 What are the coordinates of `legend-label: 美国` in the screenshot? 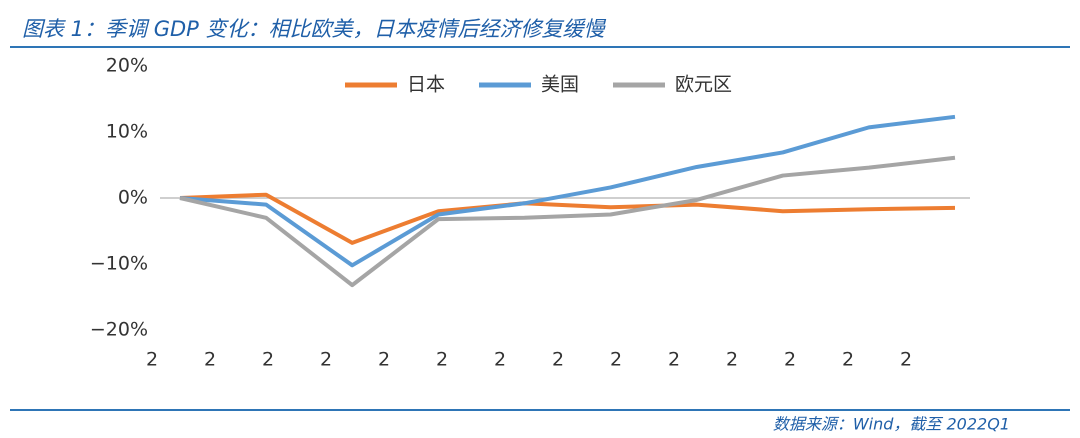 It's located at (560, 85).